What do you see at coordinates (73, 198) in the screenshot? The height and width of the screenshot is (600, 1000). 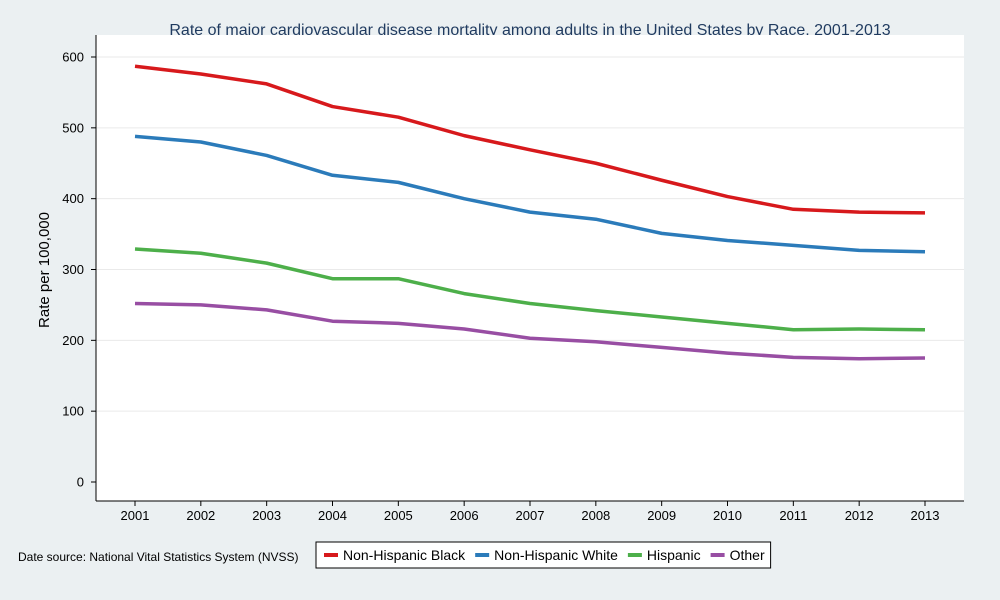 I see `y-tick-label-400: 400` at bounding box center [73, 198].